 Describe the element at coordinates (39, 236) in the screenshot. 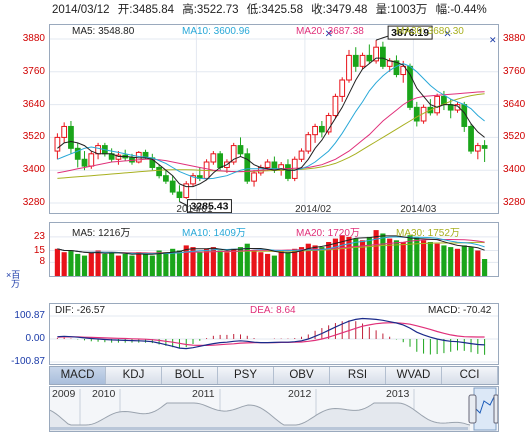

I see `volume-y-tick: 23` at that location.